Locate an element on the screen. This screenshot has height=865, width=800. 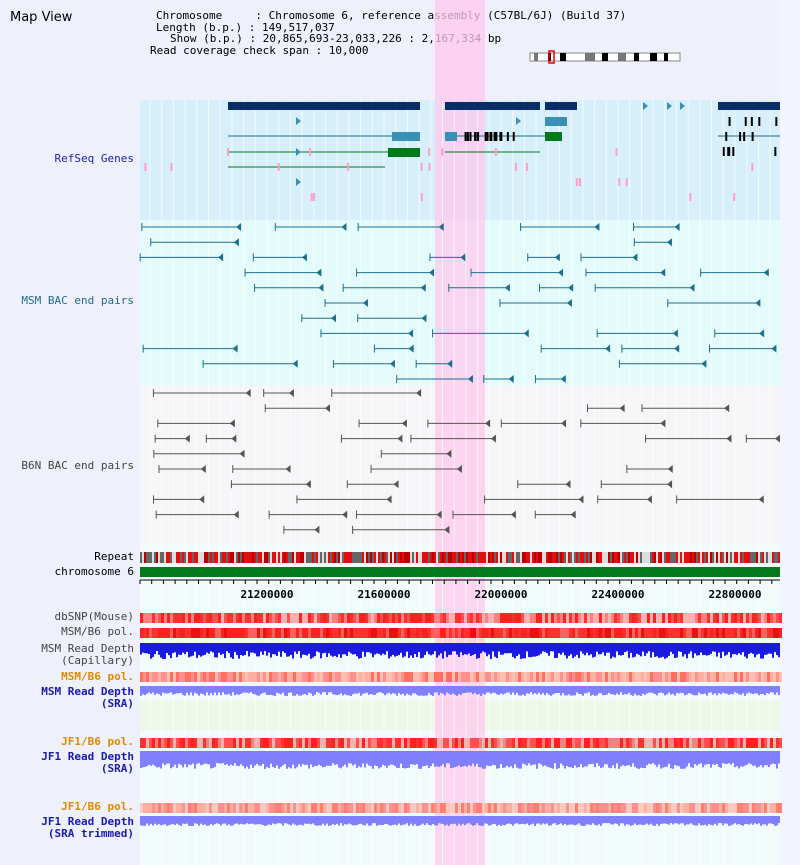
msm-bac-label: MSM BAC end pairs is located at coordinates (77, 300).